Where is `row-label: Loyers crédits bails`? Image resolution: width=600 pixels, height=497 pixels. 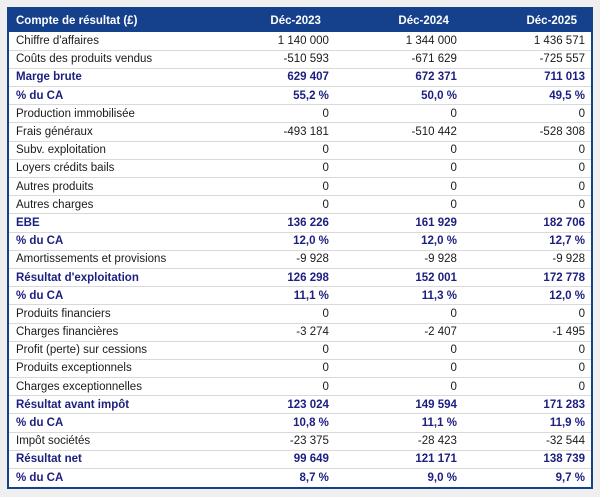
row-label: Loyers crédits bails is located at coordinates (108, 168).